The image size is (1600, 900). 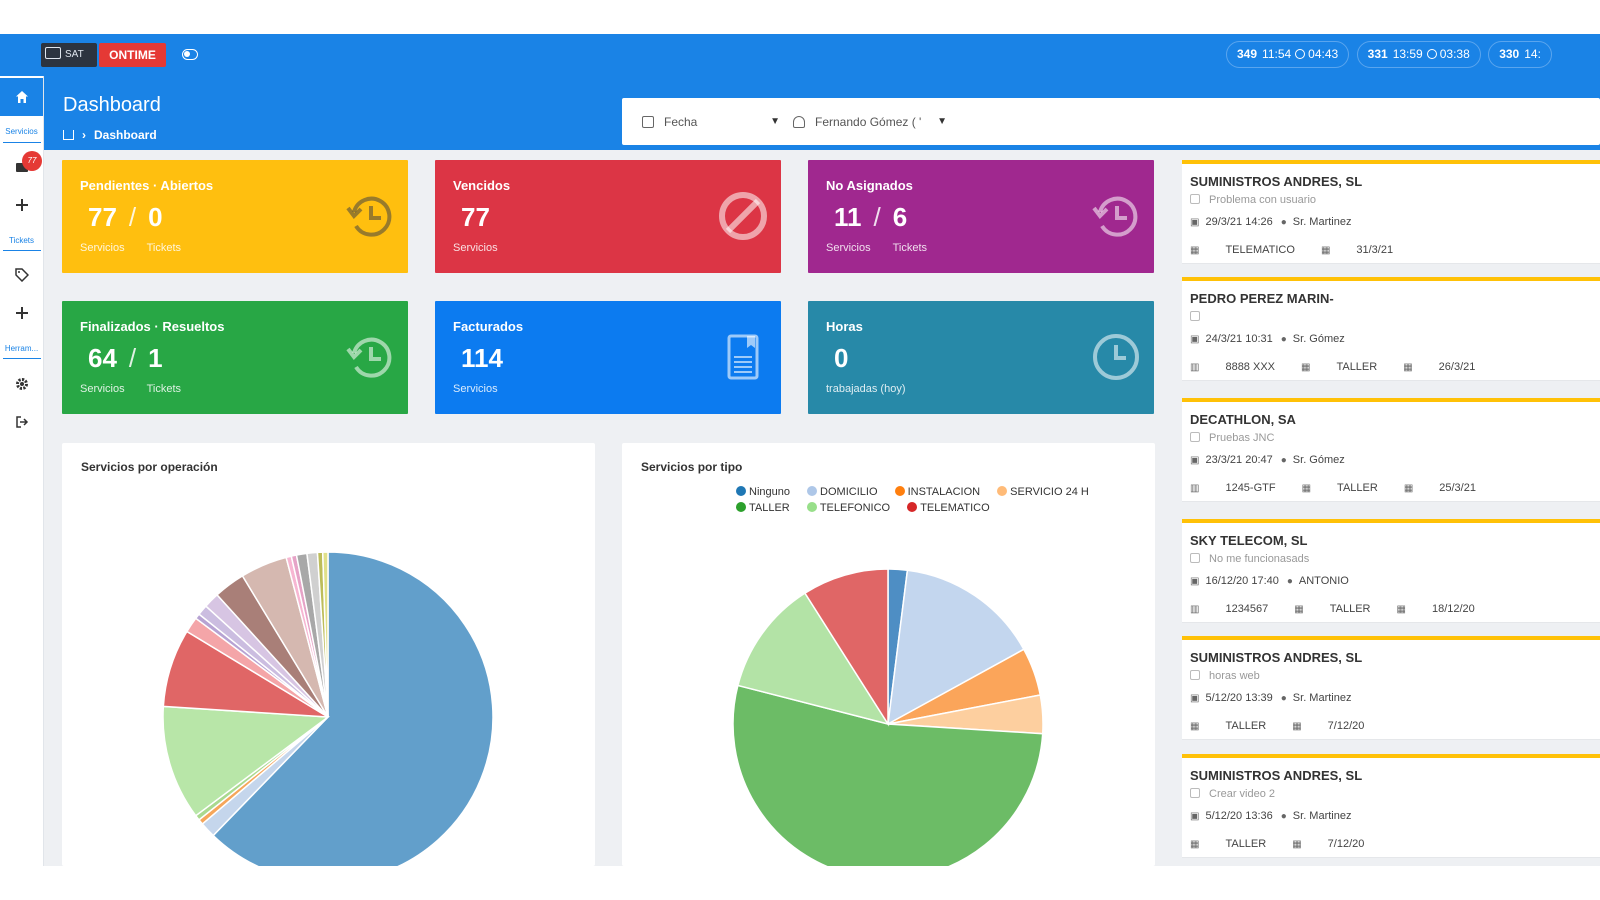 What do you see at coordinates (937, 492) in the screenshot?
I see `legend-item: INSTALACION` at bounding box center [937, 492].